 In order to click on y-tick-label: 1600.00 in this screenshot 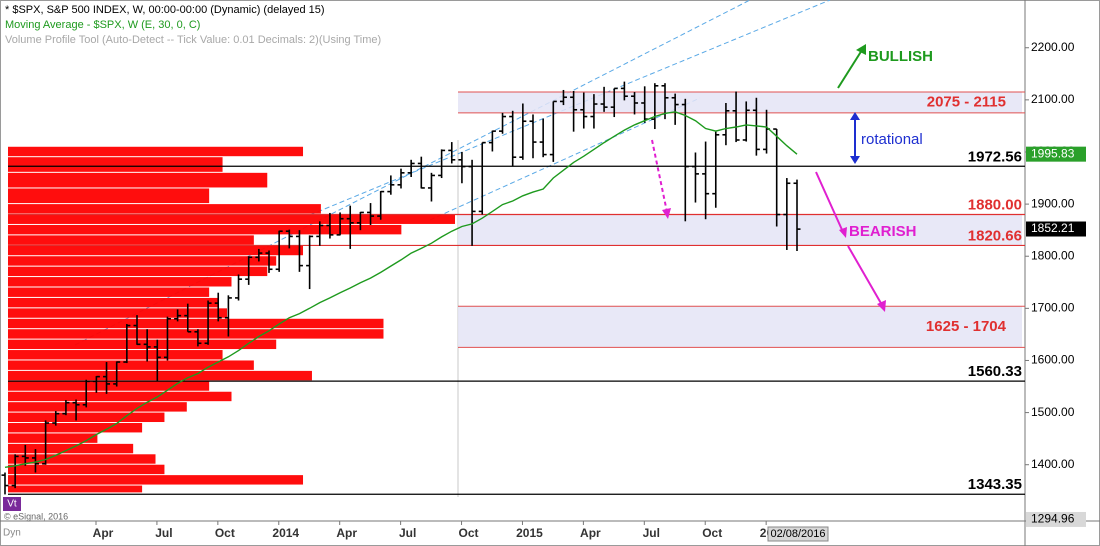, I will do `click(1053, 360)`.